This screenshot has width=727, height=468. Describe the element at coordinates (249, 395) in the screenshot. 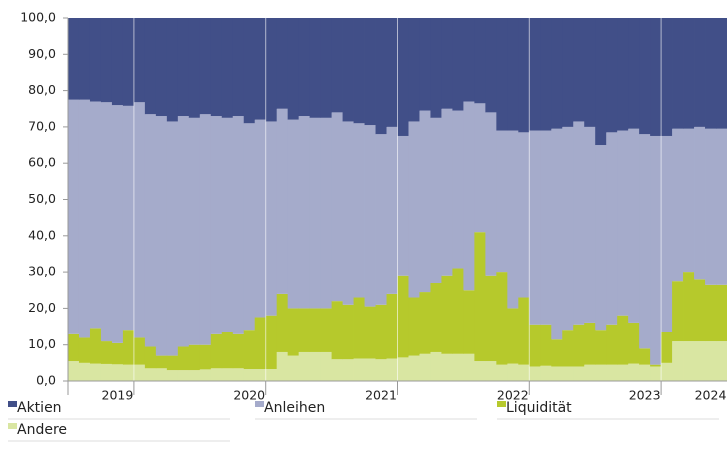

I see `x-tick-label: 2020` at that location.